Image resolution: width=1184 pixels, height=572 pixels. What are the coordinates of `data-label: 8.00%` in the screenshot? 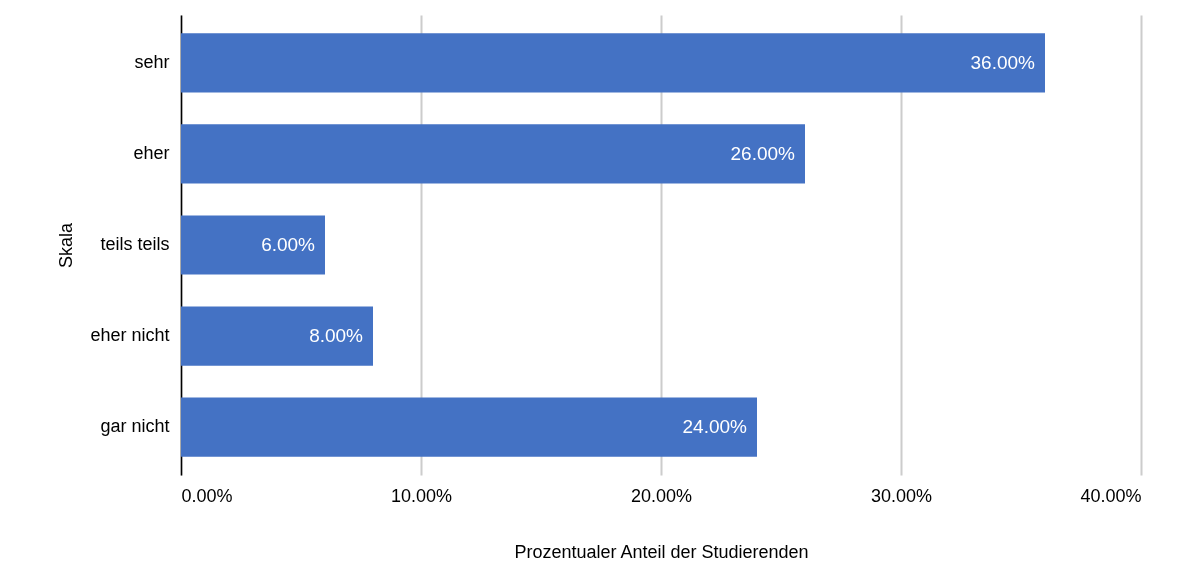 It's located at (336, 336).